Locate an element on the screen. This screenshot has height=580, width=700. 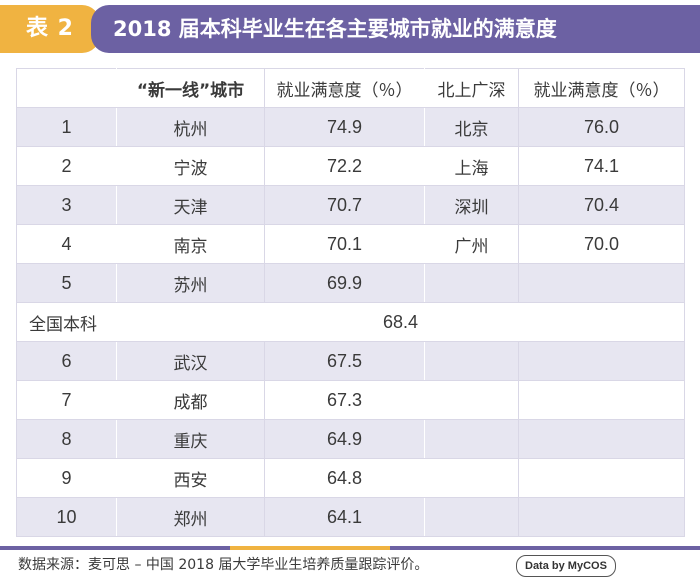
table-title: 2018 届本科毕业生在各主要城市就业的满意度 is located at coordinates (395, 29).